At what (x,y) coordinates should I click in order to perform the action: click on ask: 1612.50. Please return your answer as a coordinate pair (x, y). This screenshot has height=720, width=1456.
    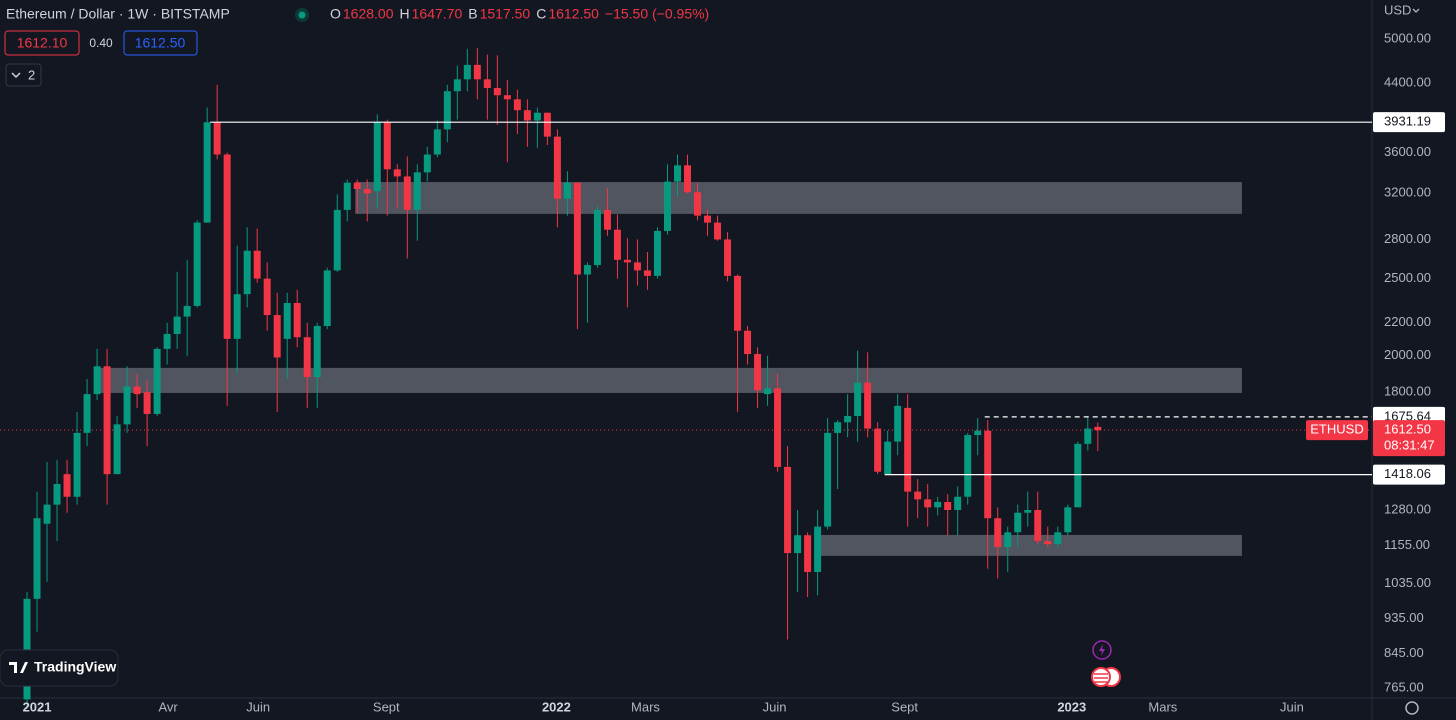
    Looking at the image, I should click on (160, 43).